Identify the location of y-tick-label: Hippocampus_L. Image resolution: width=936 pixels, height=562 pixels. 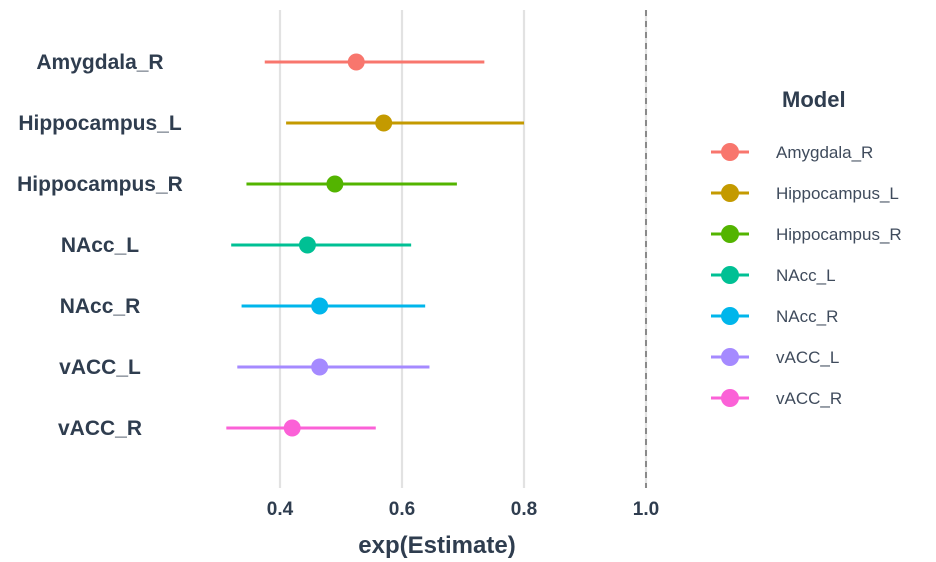
(100, 123).